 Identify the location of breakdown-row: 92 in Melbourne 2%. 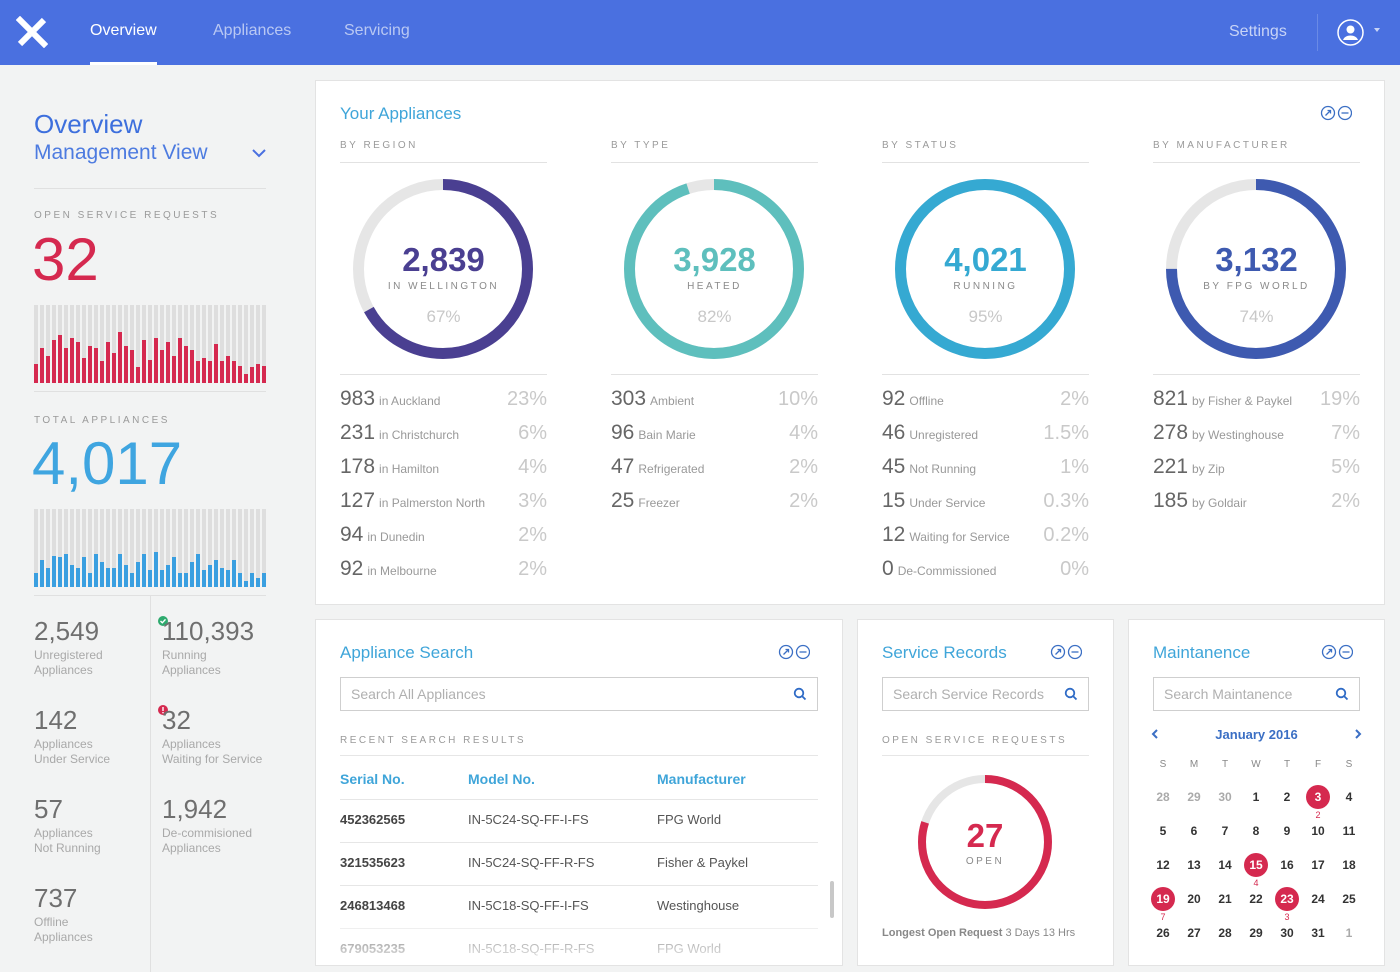
(443, 573).